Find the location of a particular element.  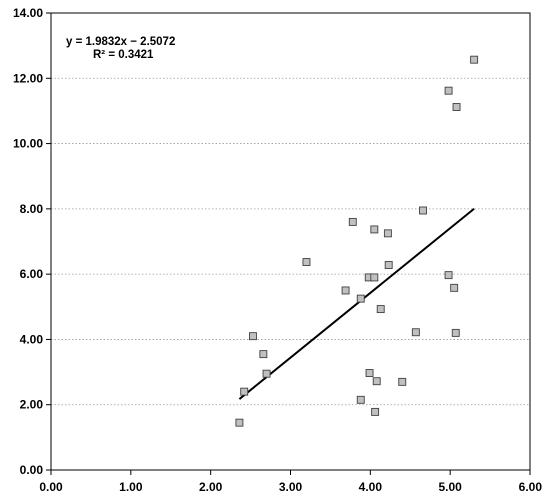

x-tick-label: 1.00 is located at coordinates (131, 487).